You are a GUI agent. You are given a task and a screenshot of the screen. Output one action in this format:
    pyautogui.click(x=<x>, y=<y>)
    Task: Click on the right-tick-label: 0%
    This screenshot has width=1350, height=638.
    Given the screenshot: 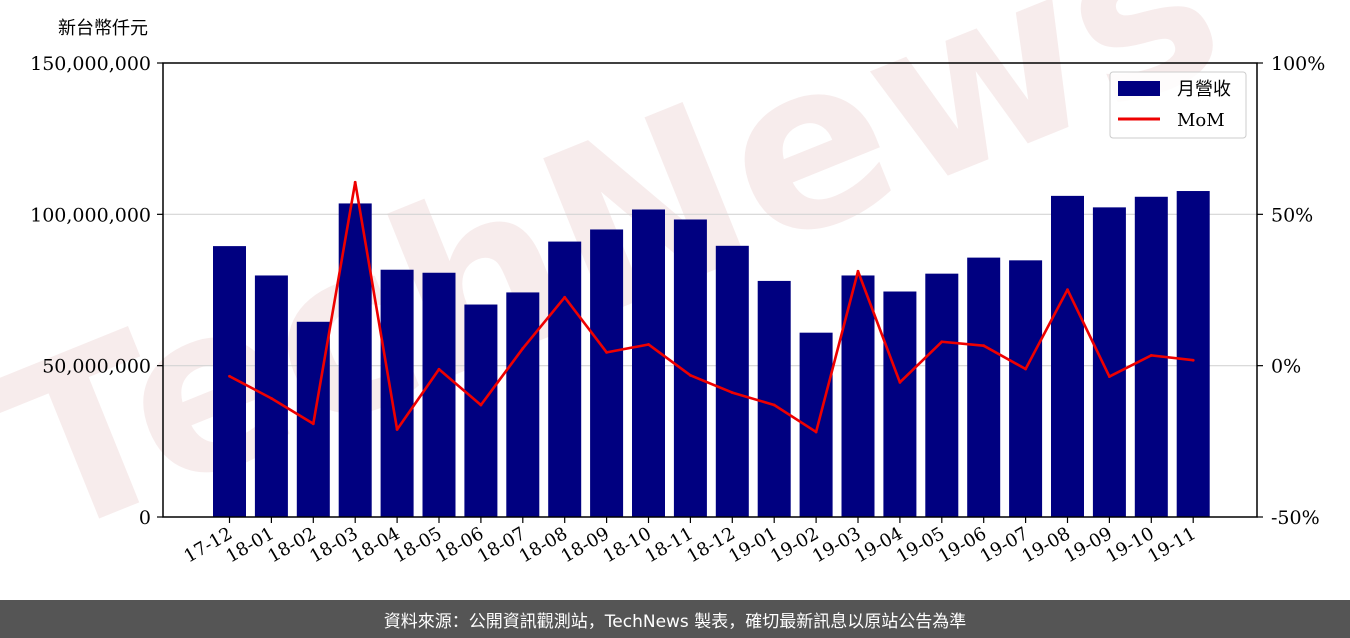 What is the action you would take?
    pyautogui.click(x=1286, y=367)
    